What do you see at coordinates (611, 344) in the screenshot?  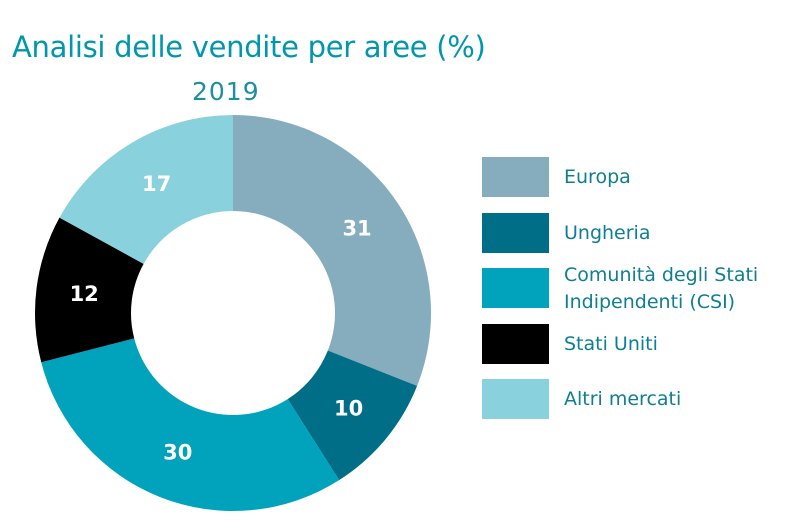 I see `legend-label-stati-uniti: Stati Uniti` at bounding box center [611, 344].